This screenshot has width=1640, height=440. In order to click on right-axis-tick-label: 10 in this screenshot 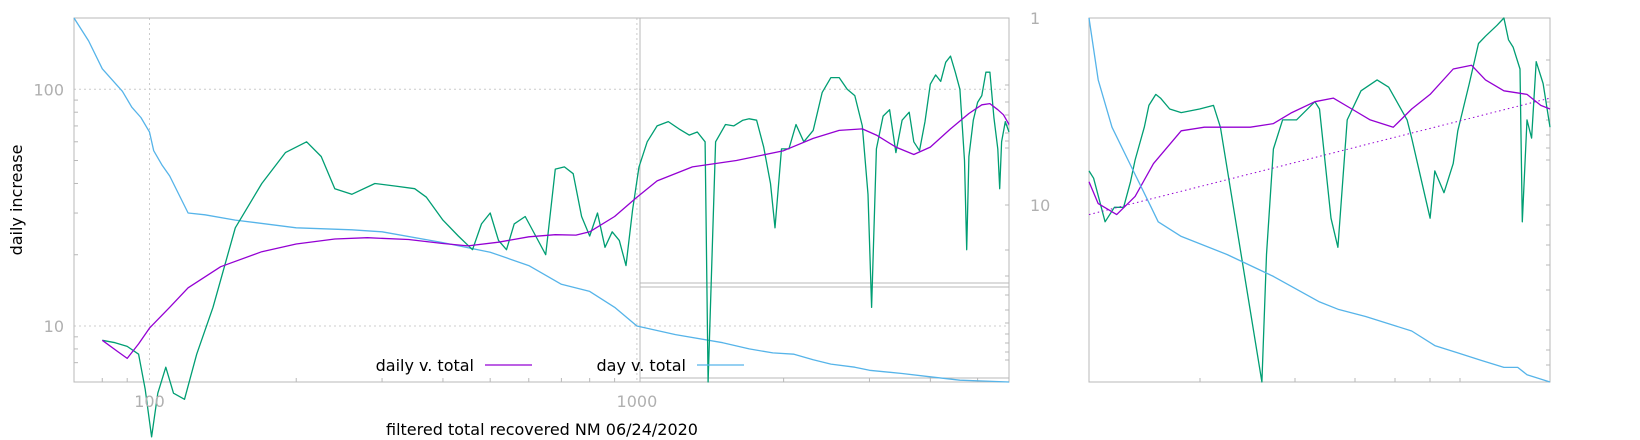, I will do `click(1040, 205)`.